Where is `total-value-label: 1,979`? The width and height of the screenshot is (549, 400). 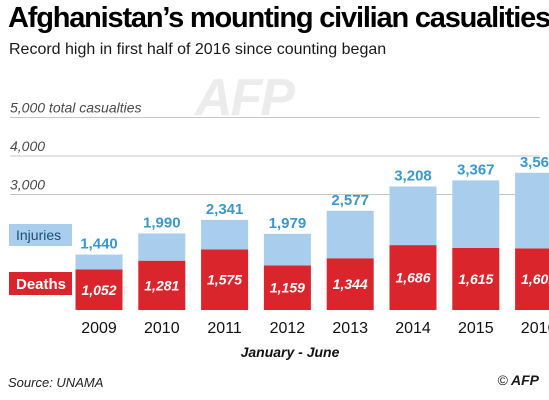
total-value-label: 1,979 is located at coordinates (288, 223).